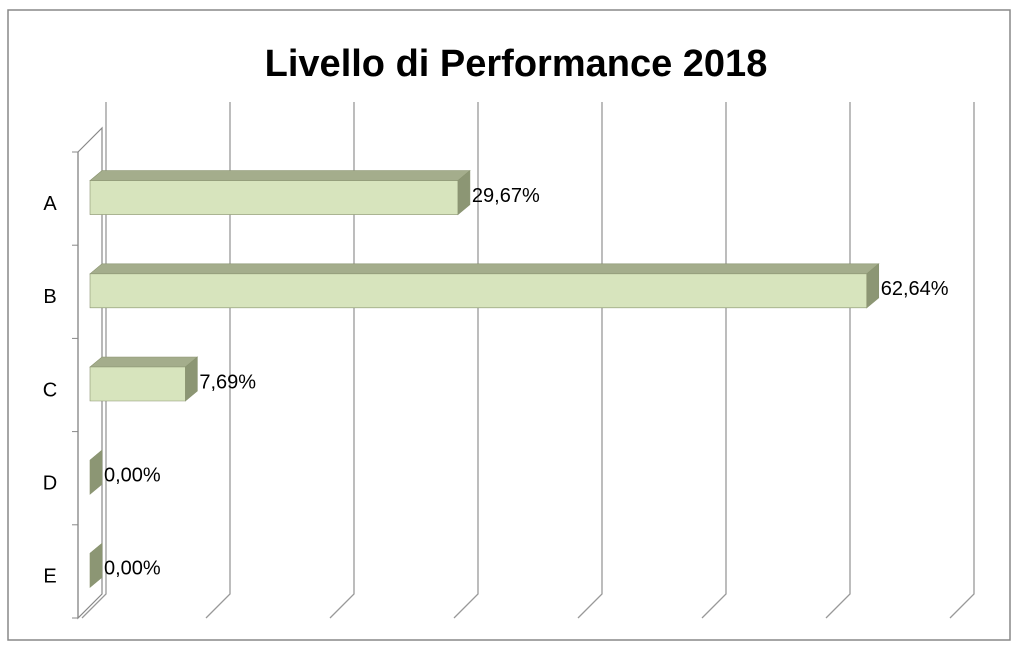 The image size is (1018, 653). What do you see at coordinates (50, 483) in the screenshot?
I see `y-tick-label: D` at bounding box center [50, 483].